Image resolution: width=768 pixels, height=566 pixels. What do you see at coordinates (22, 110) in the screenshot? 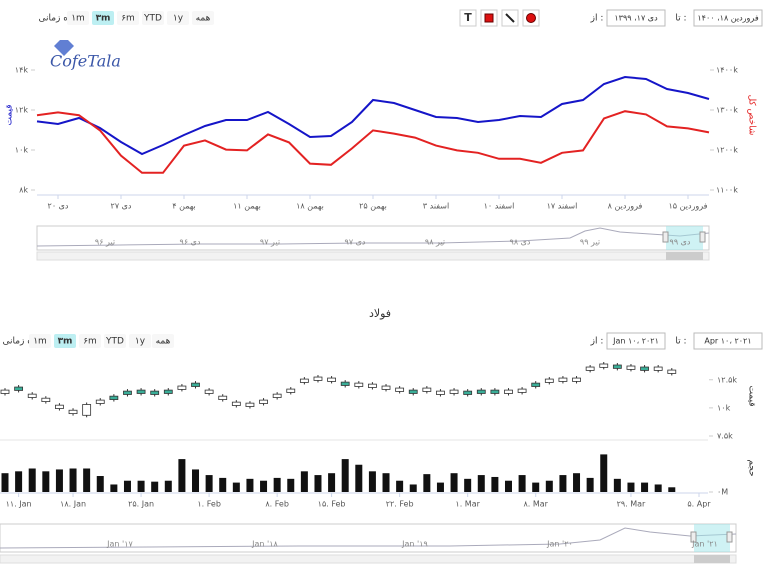
I see `y-tick-label: ۱۲k` at bounding box center [22, 110].